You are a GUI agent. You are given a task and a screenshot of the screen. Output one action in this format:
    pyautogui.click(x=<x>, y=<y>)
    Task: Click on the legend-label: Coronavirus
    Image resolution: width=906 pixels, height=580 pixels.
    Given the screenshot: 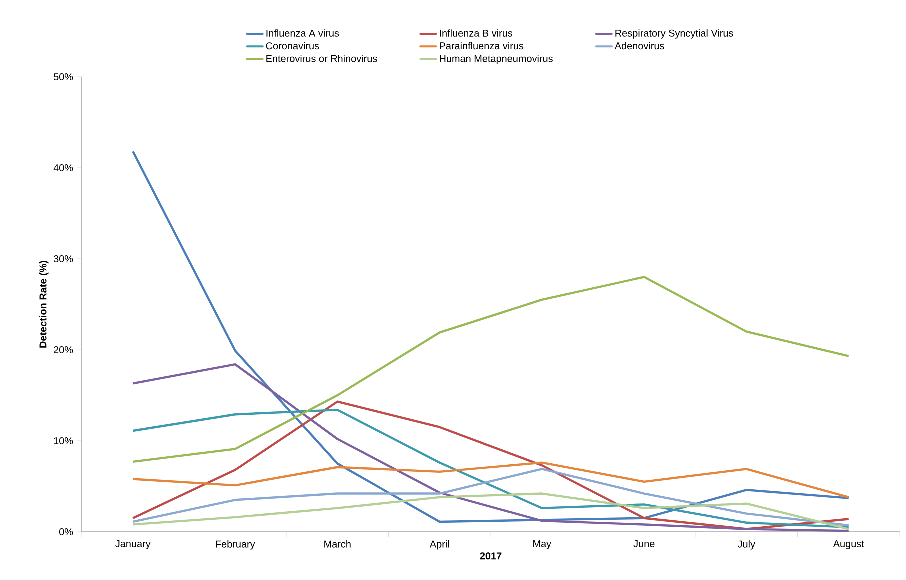 What is the action you would take?
    pyautogui.click(x=293, y=46)
    